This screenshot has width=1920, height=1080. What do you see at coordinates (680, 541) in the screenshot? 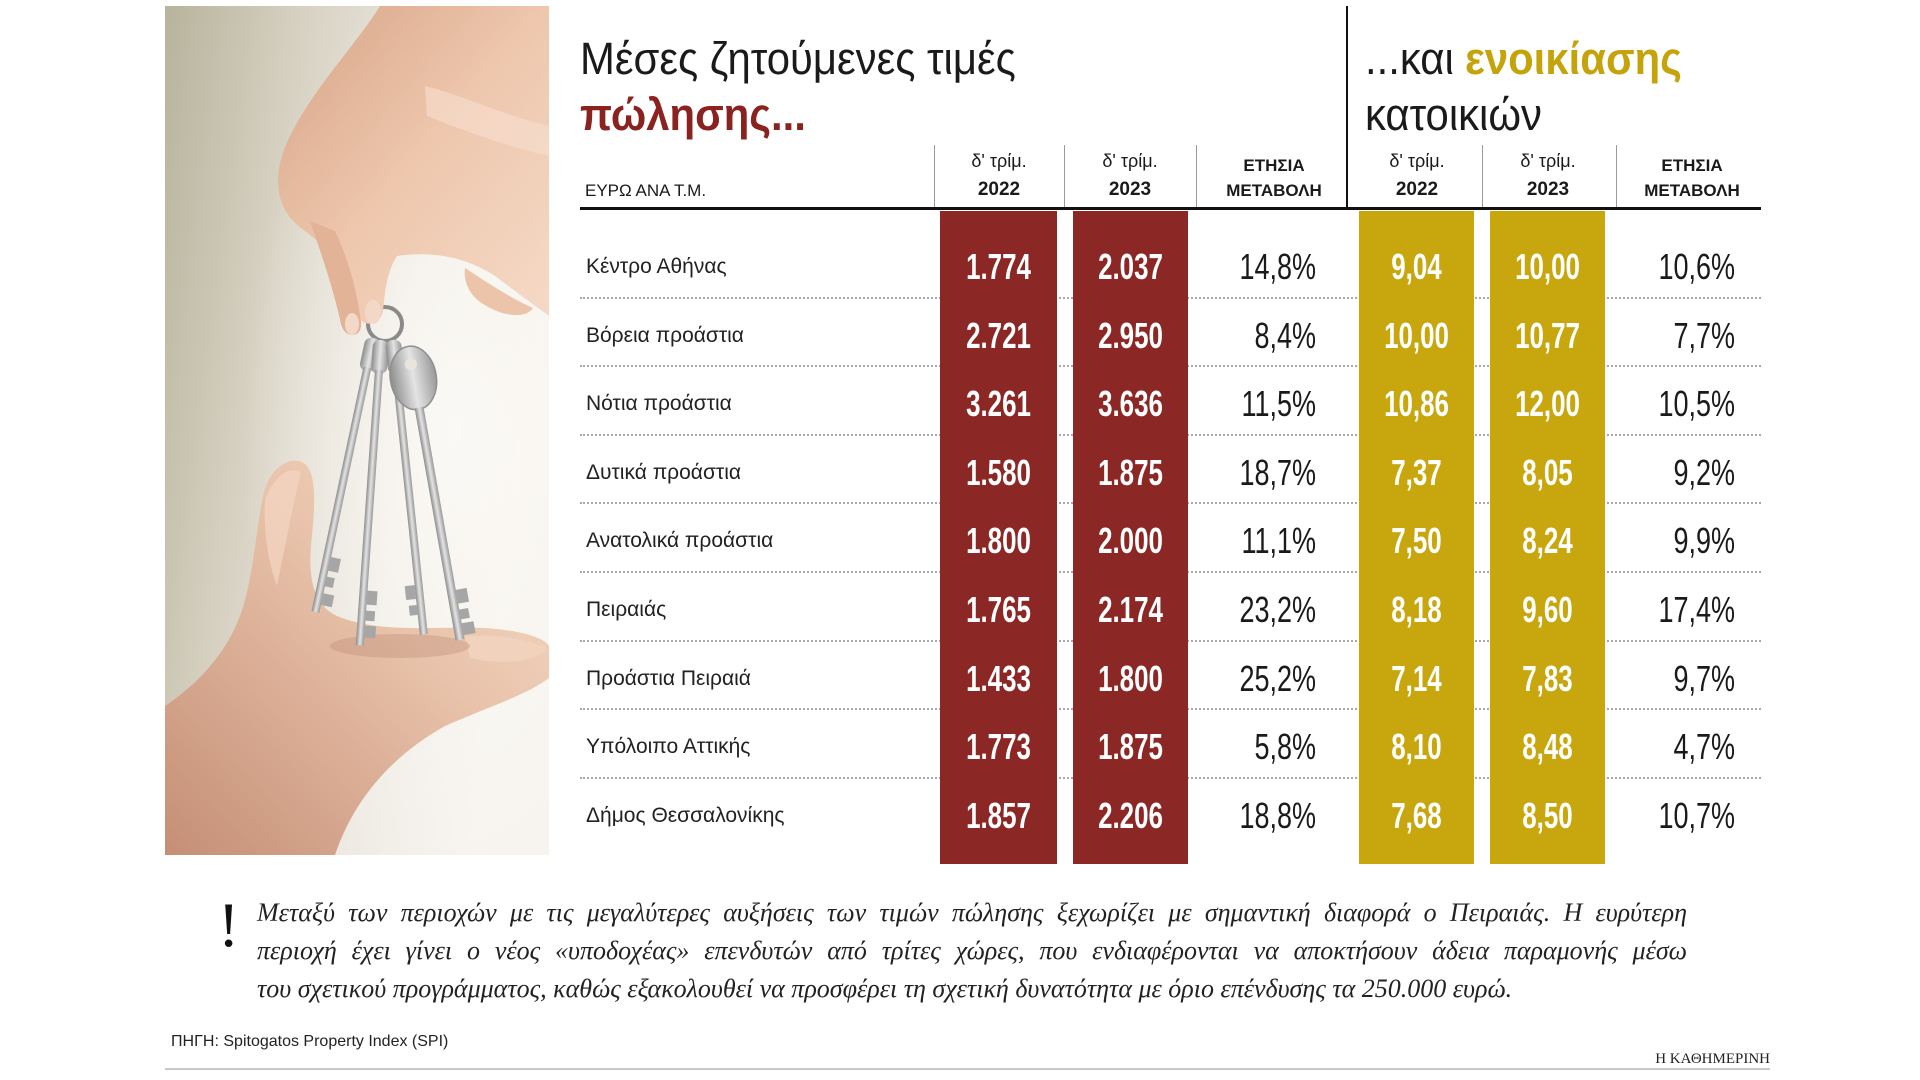
I see `area-label: Ανατολικά προάστια` at bounding box center [680, 541].